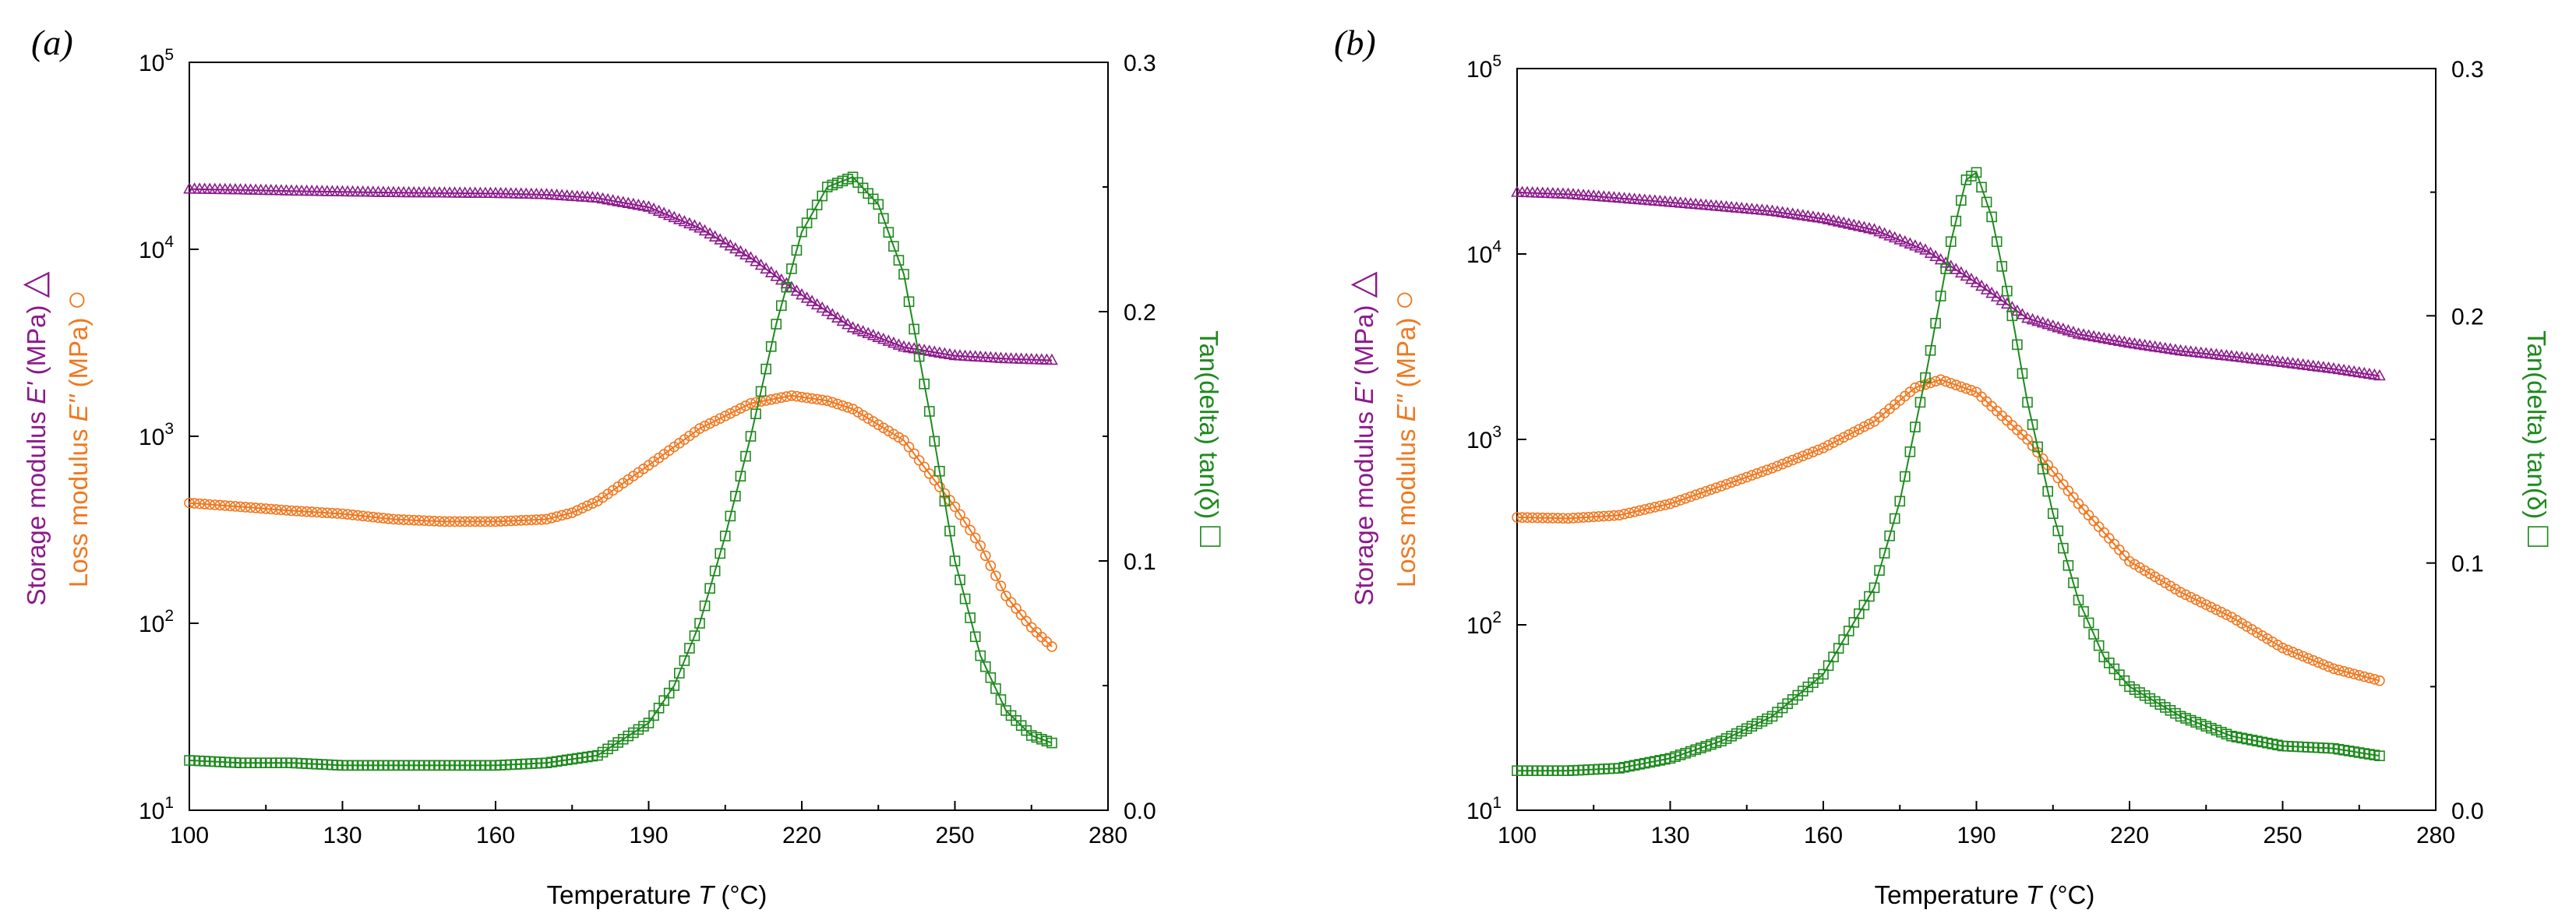 The height and width of the screenshot is (924, 2576). I want to click on panel-b-x-tick-label: 220, so click(2129, 835).